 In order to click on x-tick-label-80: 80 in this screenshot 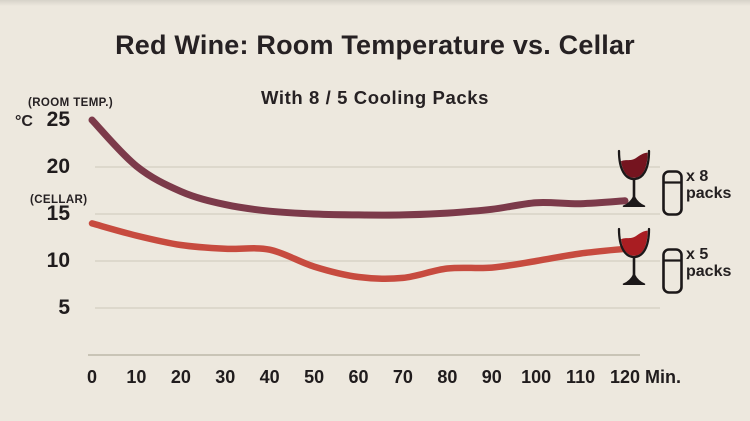, I will do `click(447, 377)`.